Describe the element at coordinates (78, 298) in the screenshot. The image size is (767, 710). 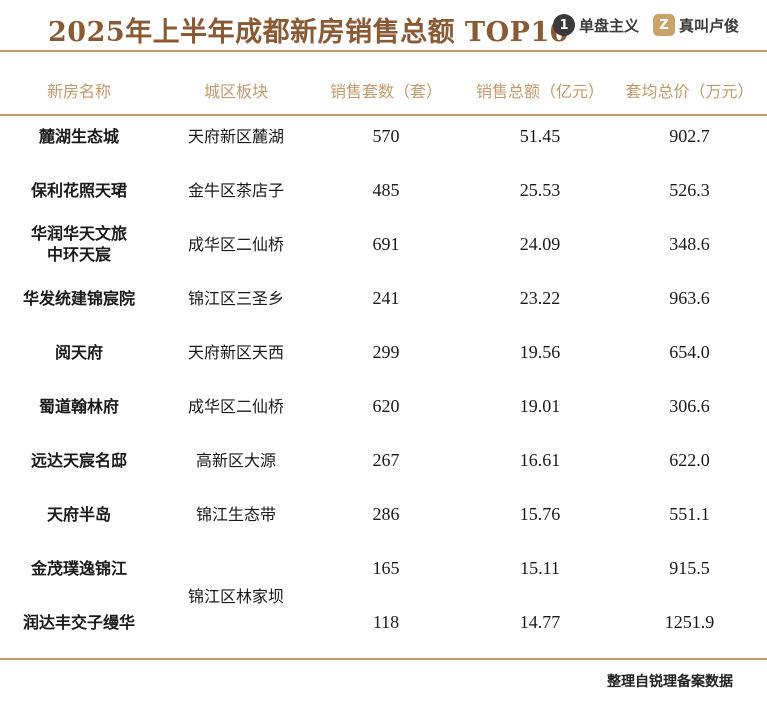
I see `project-name: 华发统建锦宸院` at that location.